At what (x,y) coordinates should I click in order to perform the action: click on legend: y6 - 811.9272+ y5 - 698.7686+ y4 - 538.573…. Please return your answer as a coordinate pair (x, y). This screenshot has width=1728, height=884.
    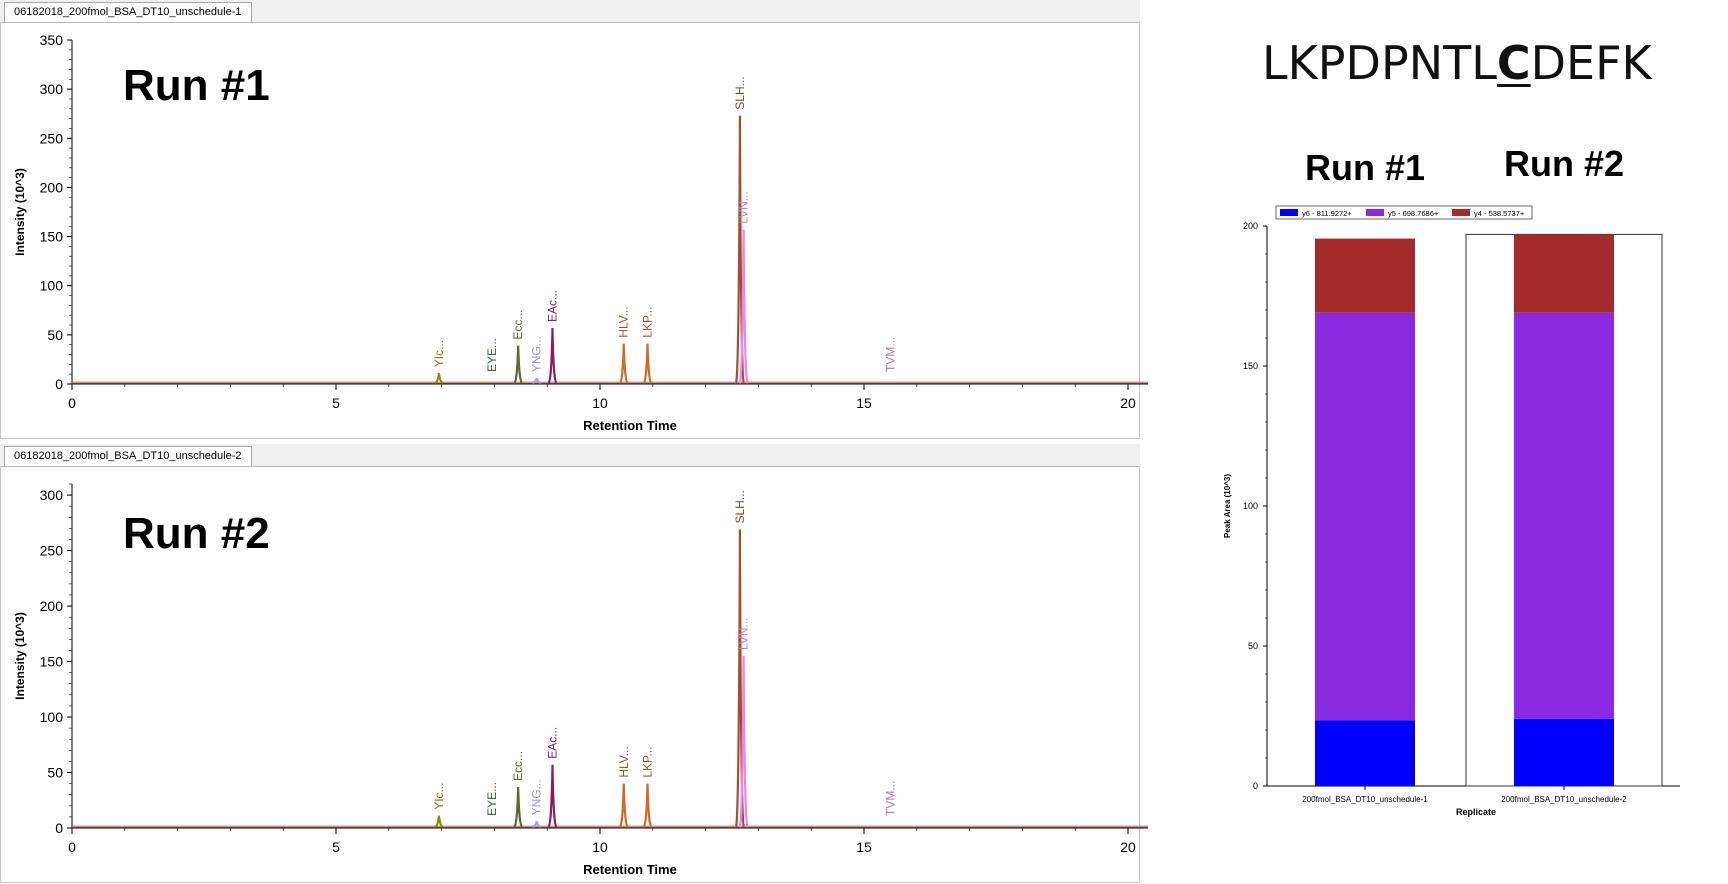
    Looking at the image, I should click on (1404, 212).